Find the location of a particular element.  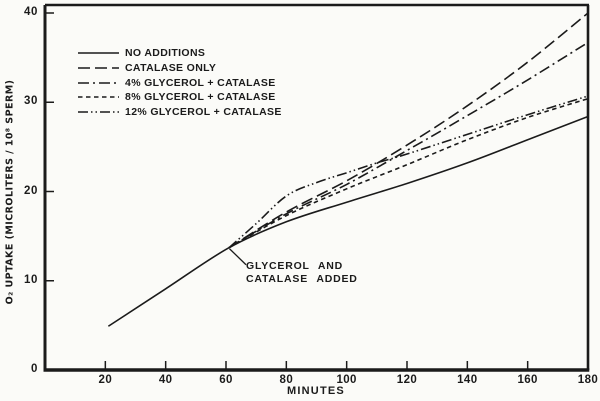

y-tick-label-10: 10 is located at coordinates (31, 279).